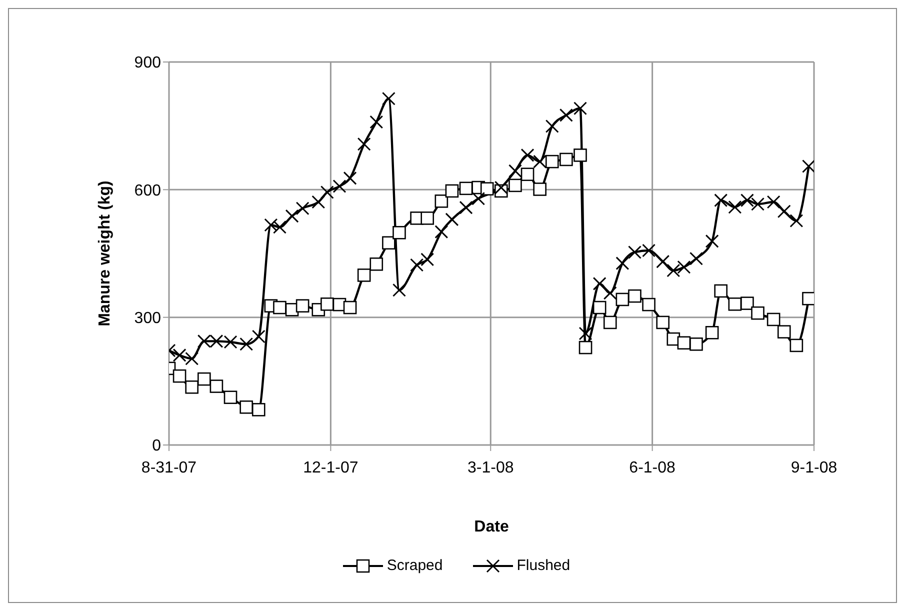 This screenshot has width=905, height=611. I want to click on x-axis-title: Date, so click(491, 527).